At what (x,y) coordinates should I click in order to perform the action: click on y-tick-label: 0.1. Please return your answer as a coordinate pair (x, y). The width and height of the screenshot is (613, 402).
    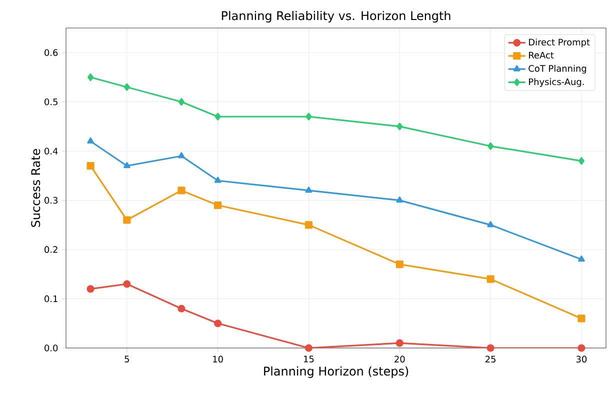
    Looking at the image, I should click on (51, 298).